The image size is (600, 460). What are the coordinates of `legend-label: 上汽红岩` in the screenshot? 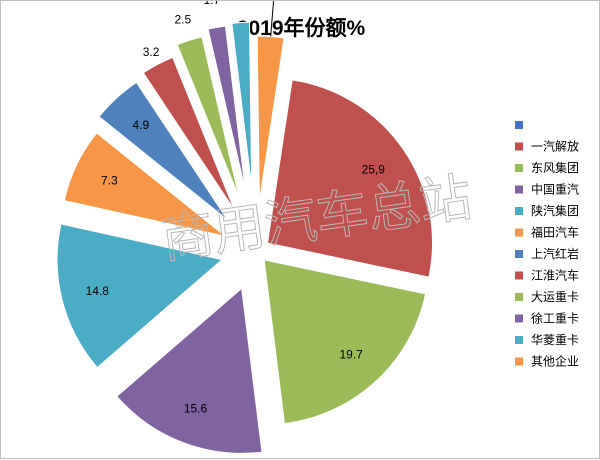 It's located at (555, 253).